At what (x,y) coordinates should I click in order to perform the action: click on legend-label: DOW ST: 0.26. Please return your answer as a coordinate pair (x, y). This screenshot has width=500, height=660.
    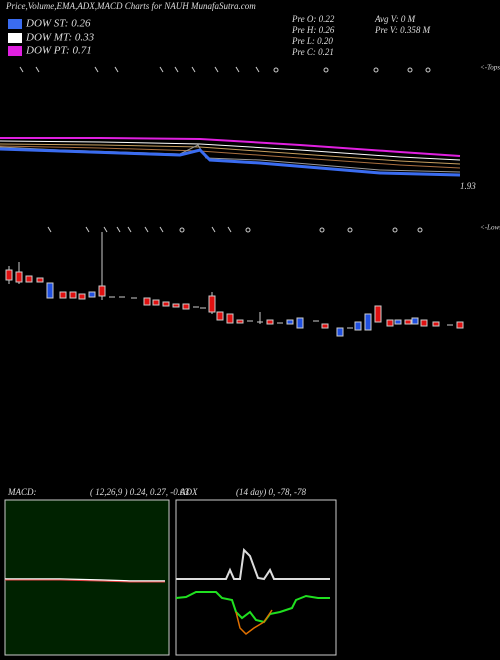
    Looking at the image, I should click on (58, 24).